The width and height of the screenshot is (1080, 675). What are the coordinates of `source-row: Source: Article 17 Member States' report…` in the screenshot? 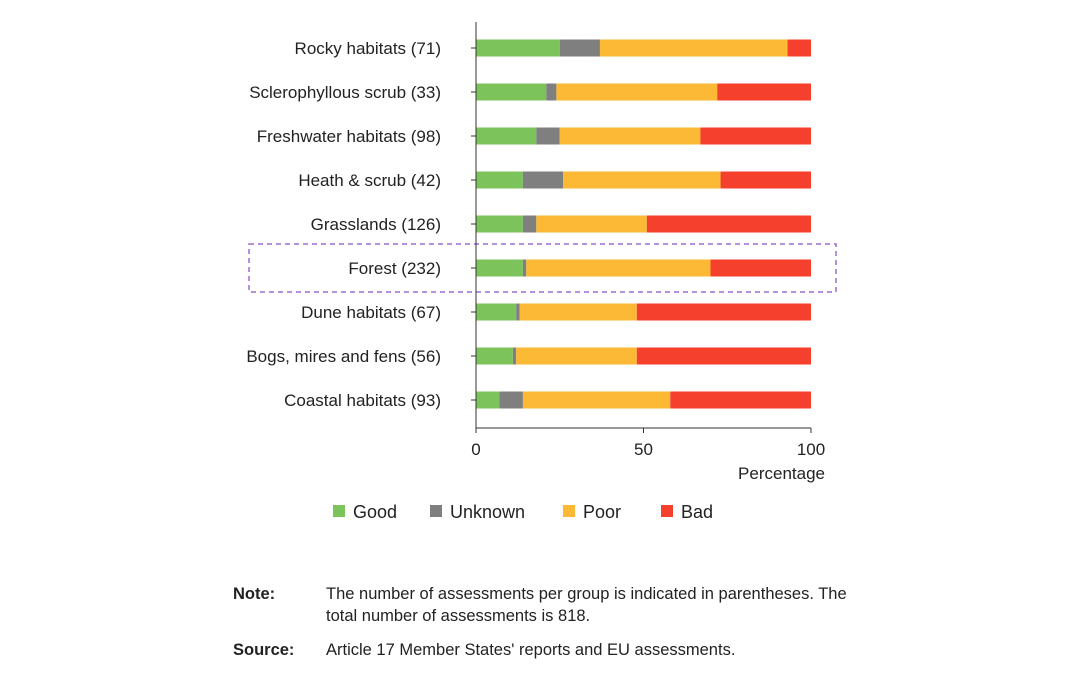 It's located at (543, 650).